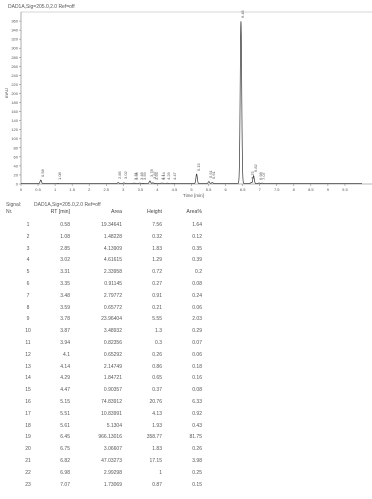  I want to click on cell-nr: 13, so click(28, 366).